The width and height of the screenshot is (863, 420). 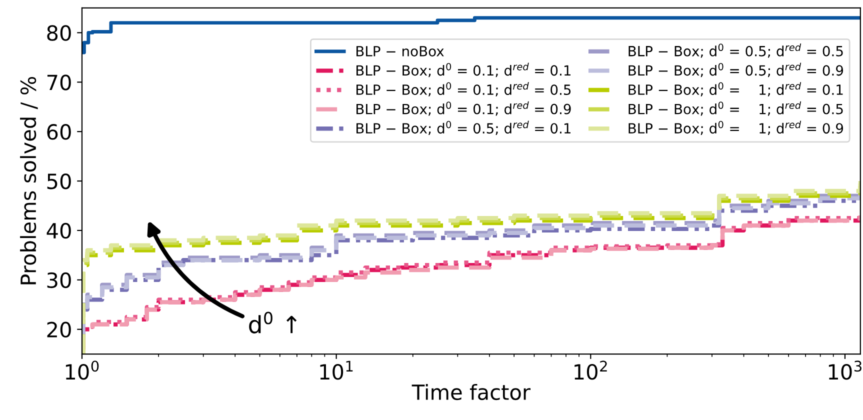 What do you see at coordinates (735, 50) in the screenshot?
I see `legend-label: BLP − Box; d$^{0}$ = 0.5; d$^{red}$ = 0.5` at bounding box center [735, 50].